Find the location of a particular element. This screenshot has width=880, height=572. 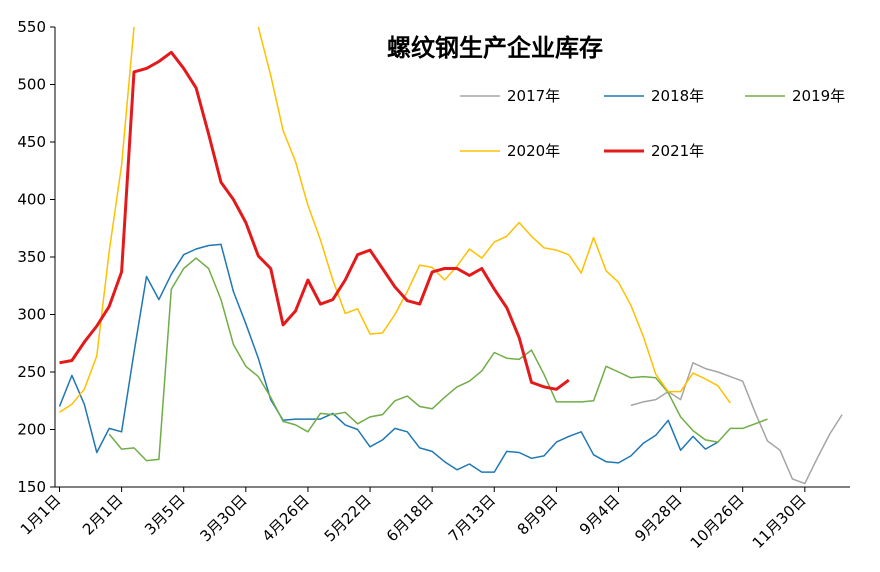

y-tick-label: 550 is located at coordinates (31, 27).